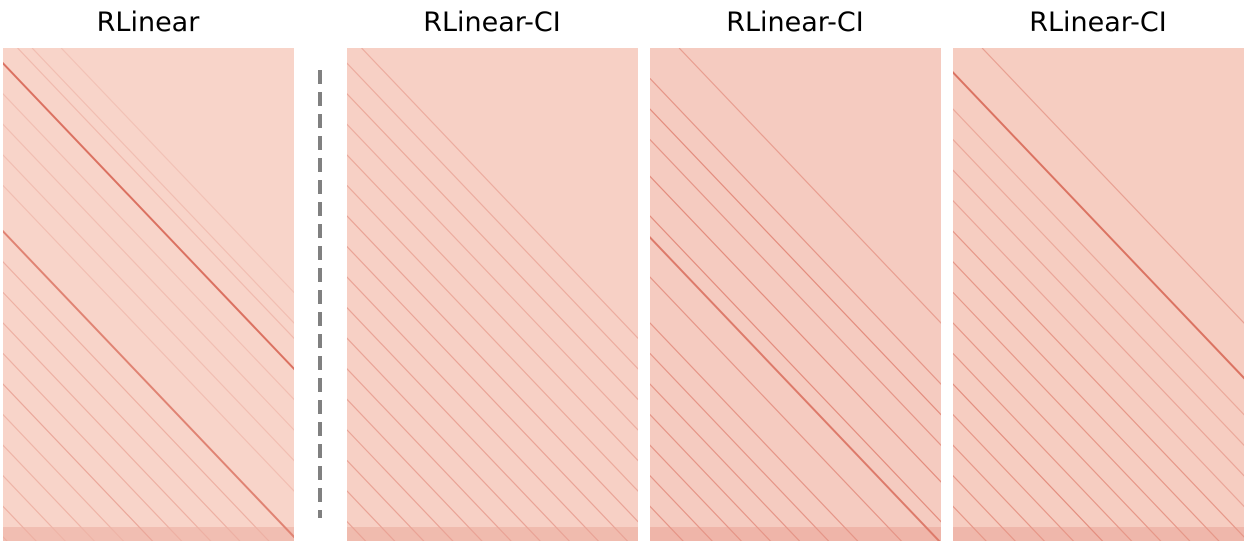 The height and width of the screenshot is (546, 1247). What do you see at coordinates (795, 22) in the screenshot?
I see `panel-title-rlinear-ci-2: RLinear-CI` at bounding box center [795, 22].